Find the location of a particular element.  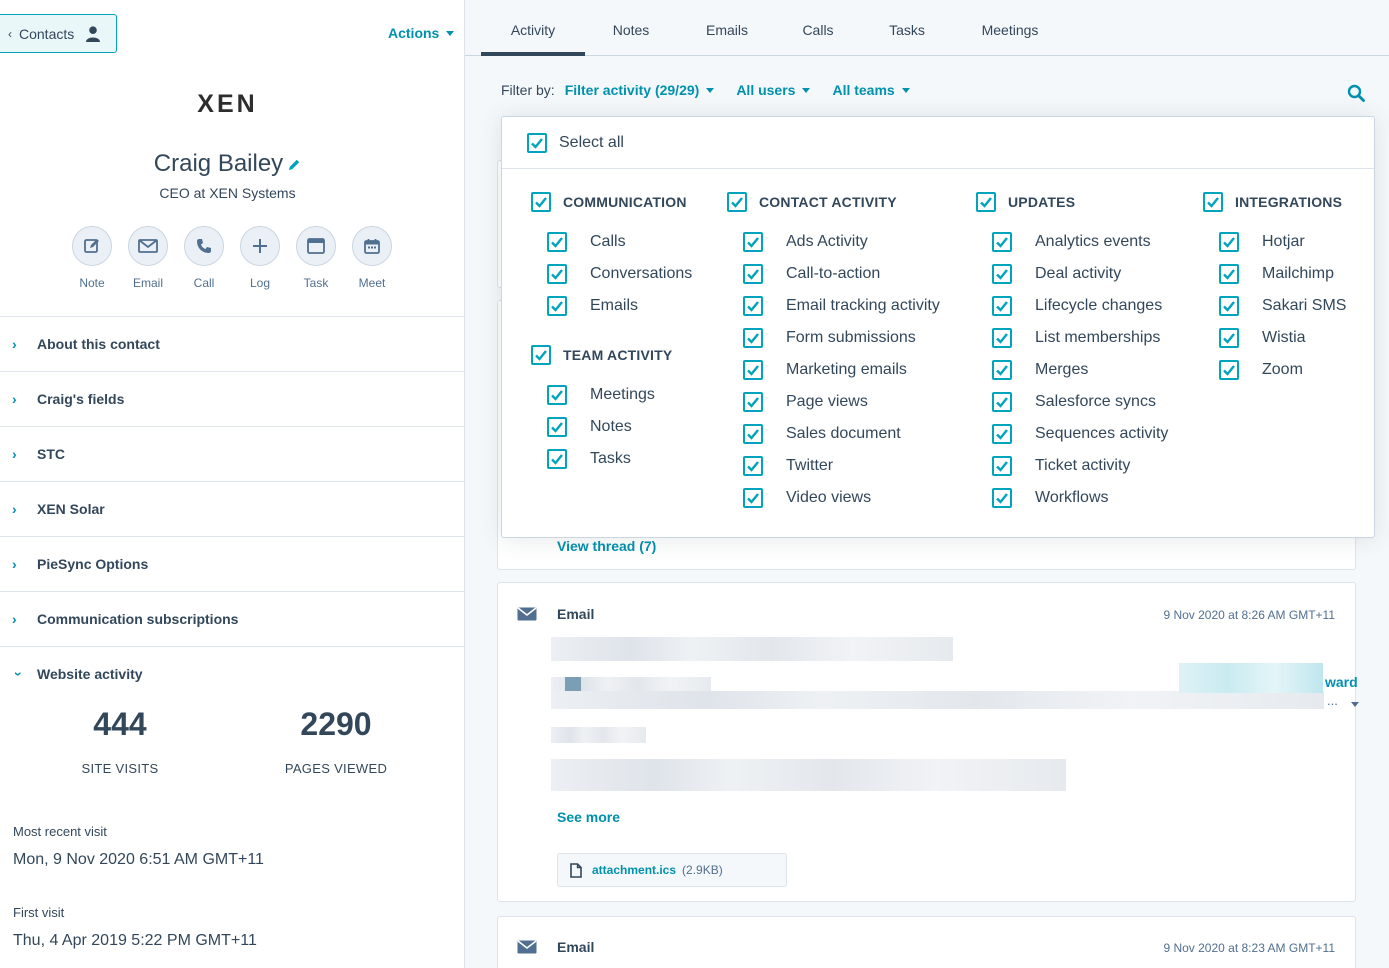

filter-teams-dropdown: All teams is located at coordinates (871, 90).